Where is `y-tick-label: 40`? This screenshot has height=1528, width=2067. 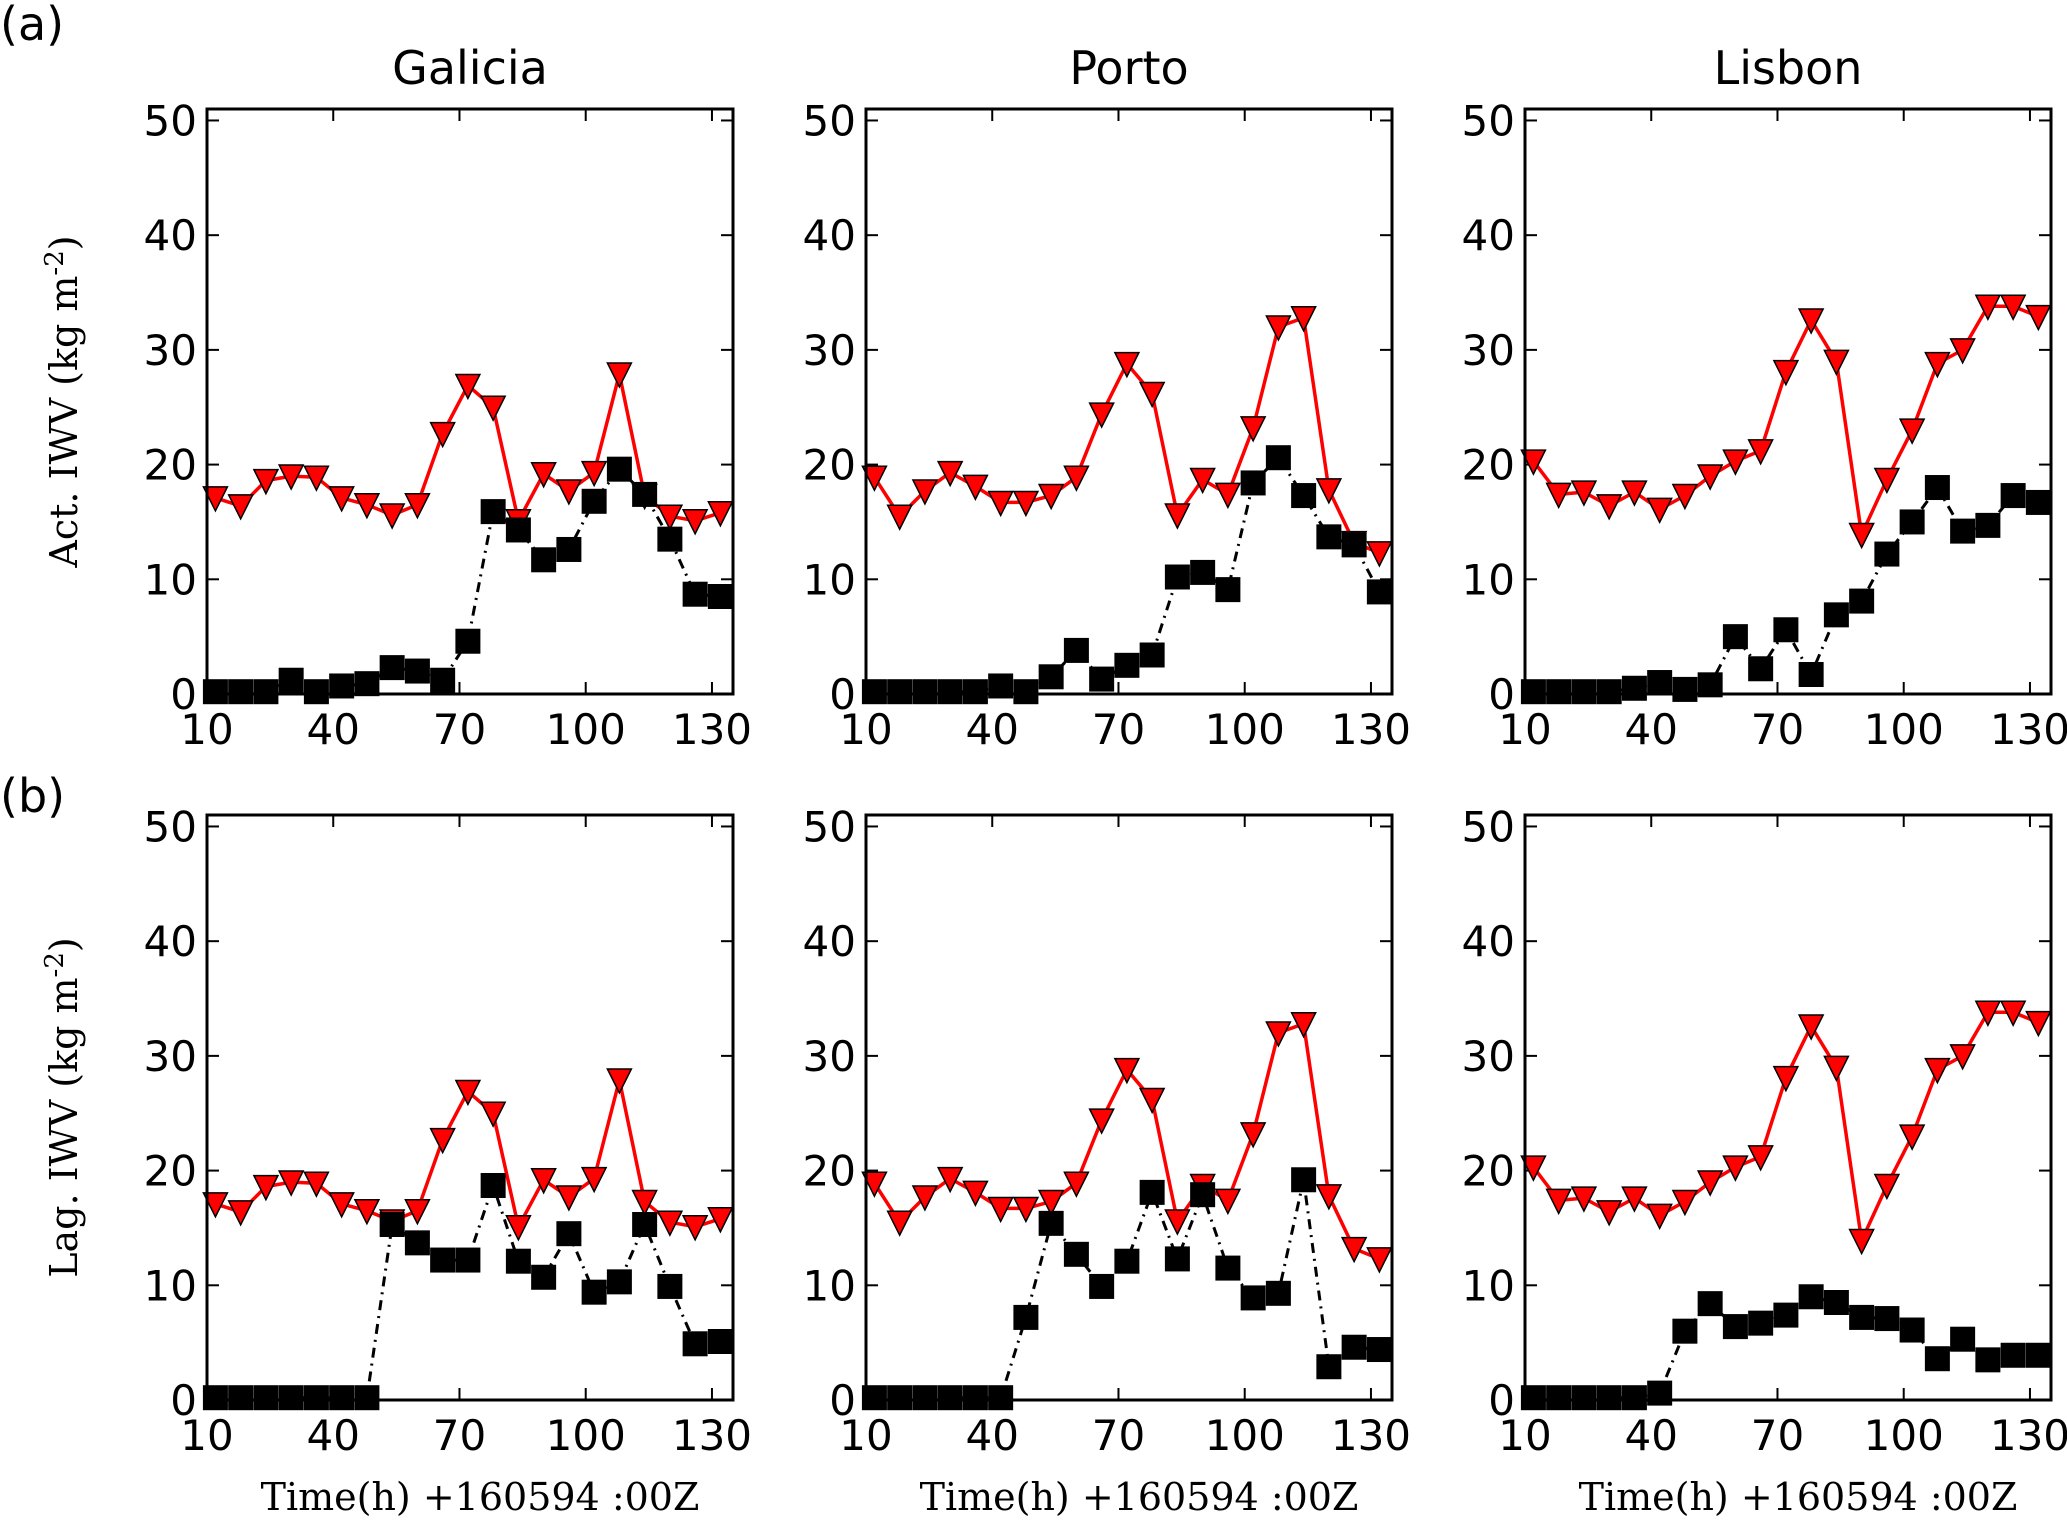
y-tick-label: 40 is located at coordinates (1488, 235).